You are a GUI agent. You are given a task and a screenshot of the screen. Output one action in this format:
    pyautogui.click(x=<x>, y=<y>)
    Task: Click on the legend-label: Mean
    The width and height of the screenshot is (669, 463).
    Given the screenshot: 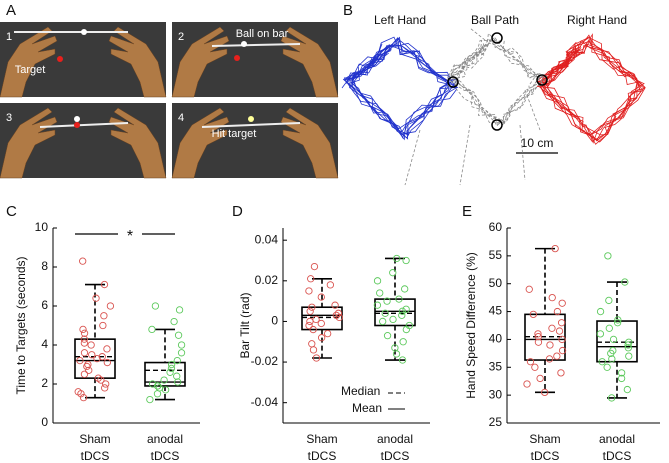 What is the action you would take?
    pyautogui.click(x=367, y=408)
    